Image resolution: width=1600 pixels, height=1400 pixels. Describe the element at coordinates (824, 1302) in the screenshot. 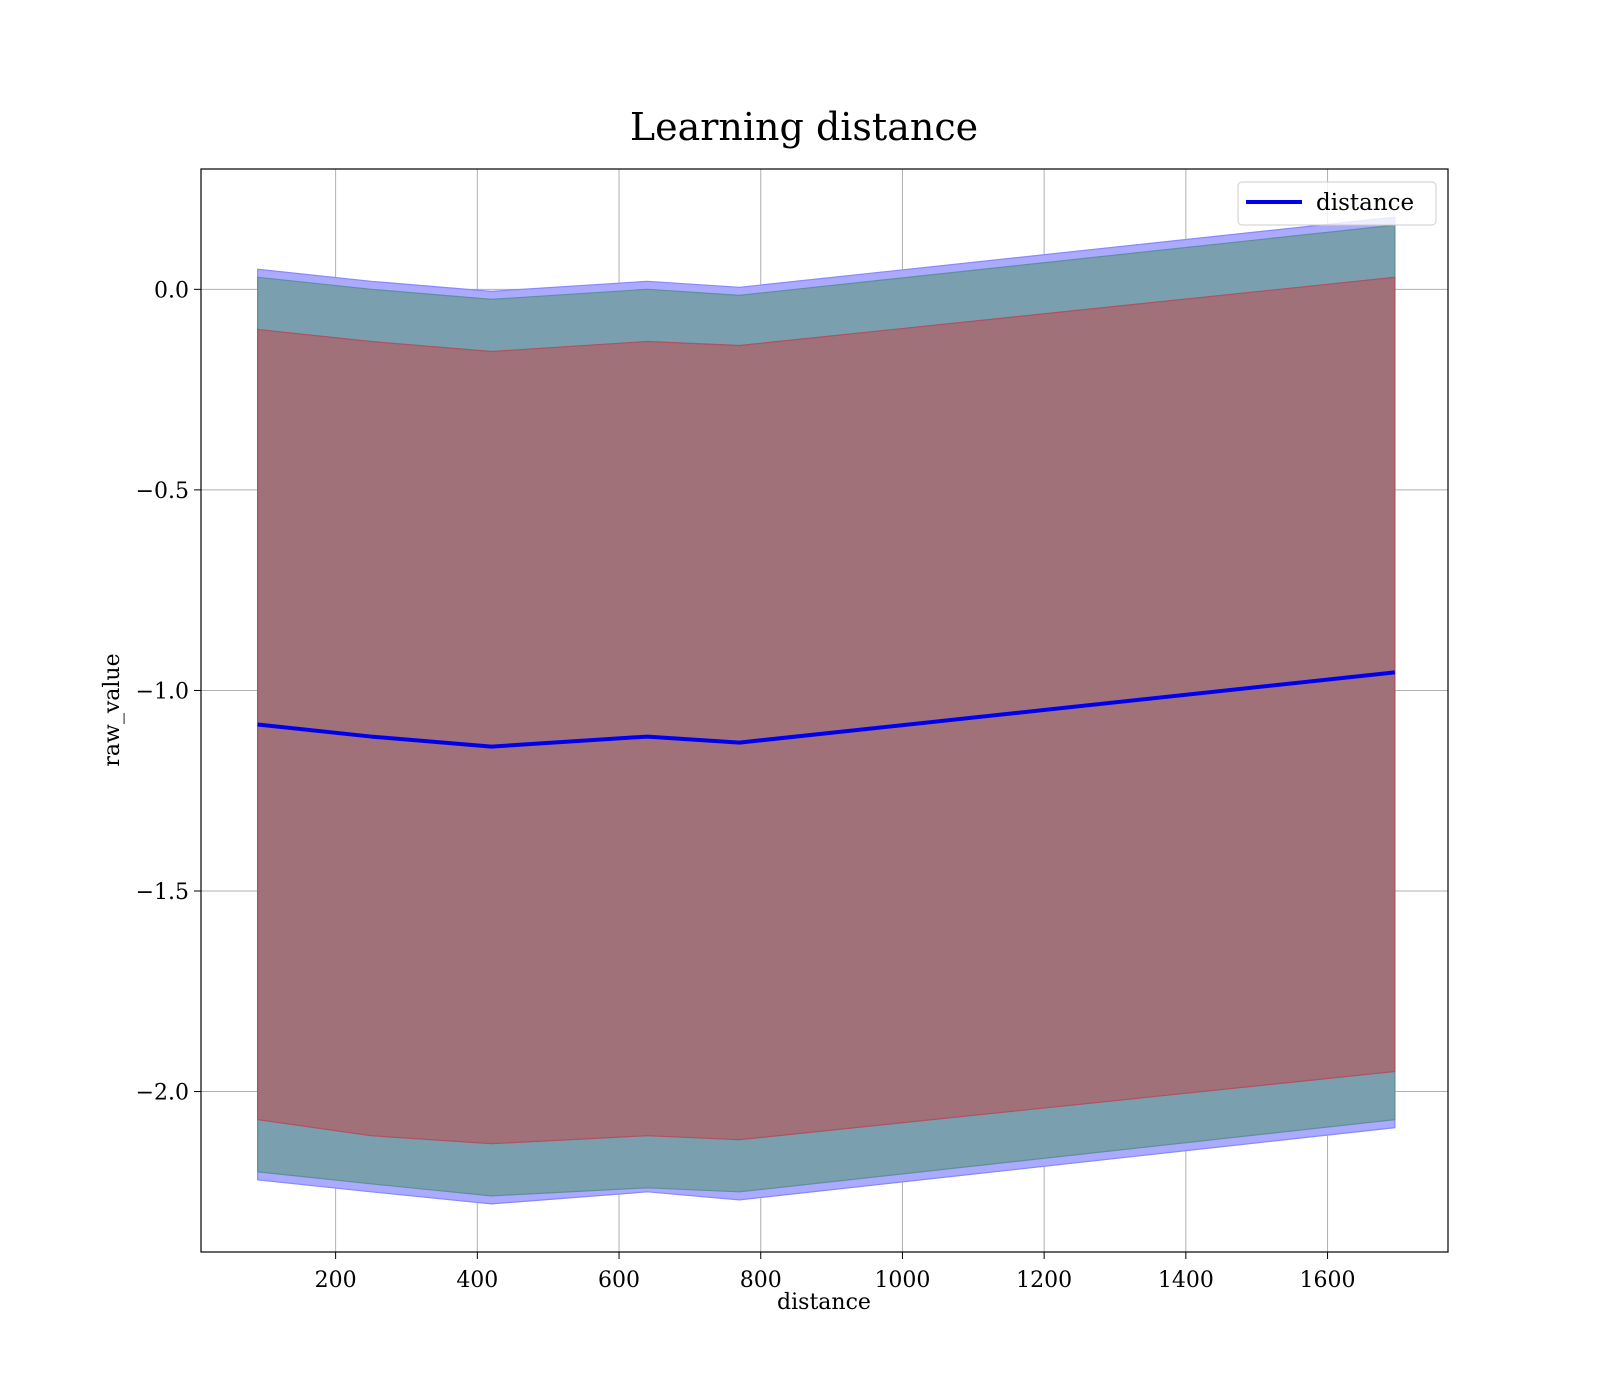

I see `x-axis-label: distance` at that location.